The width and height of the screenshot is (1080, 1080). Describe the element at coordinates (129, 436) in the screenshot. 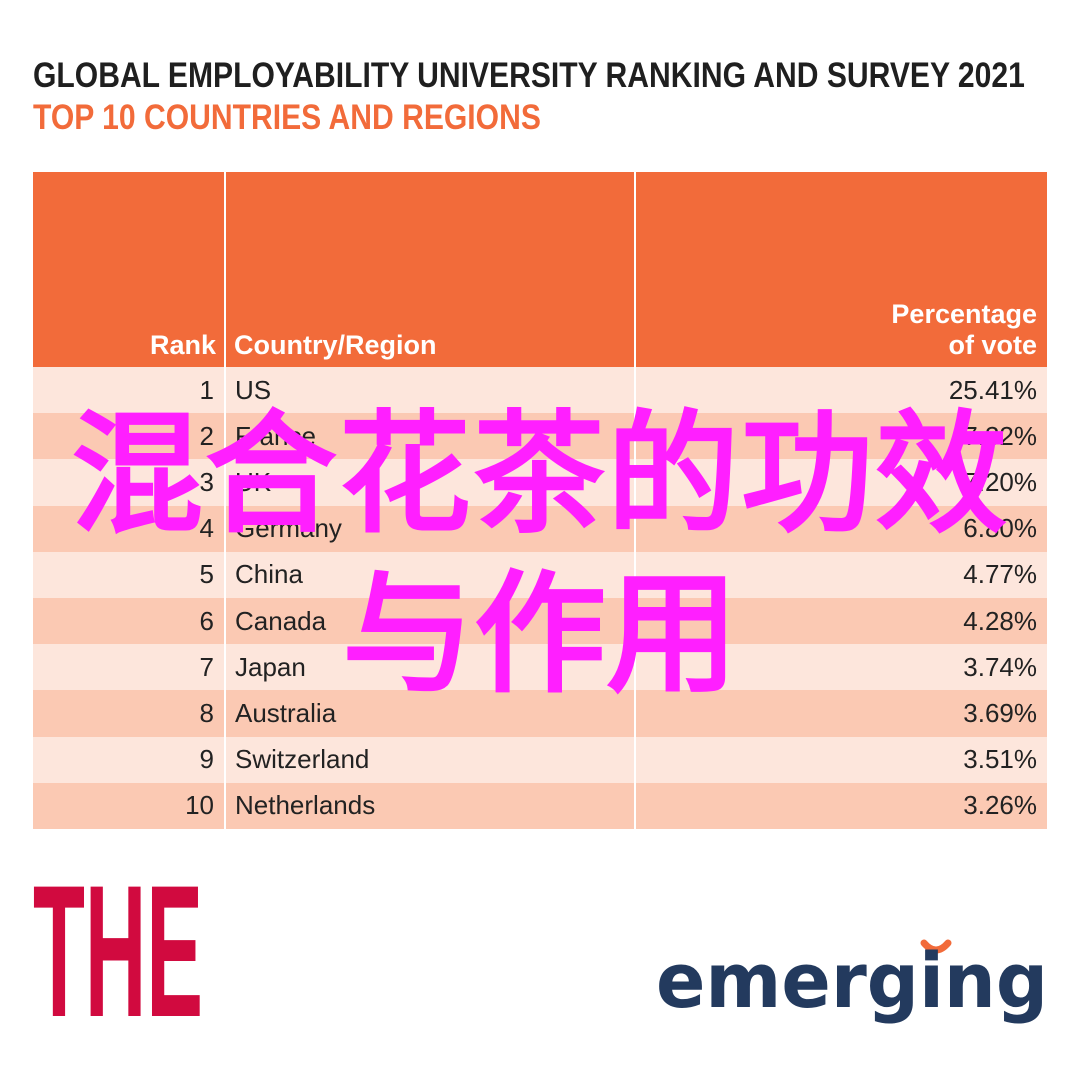

I see `rank-cell: 2` at that location.